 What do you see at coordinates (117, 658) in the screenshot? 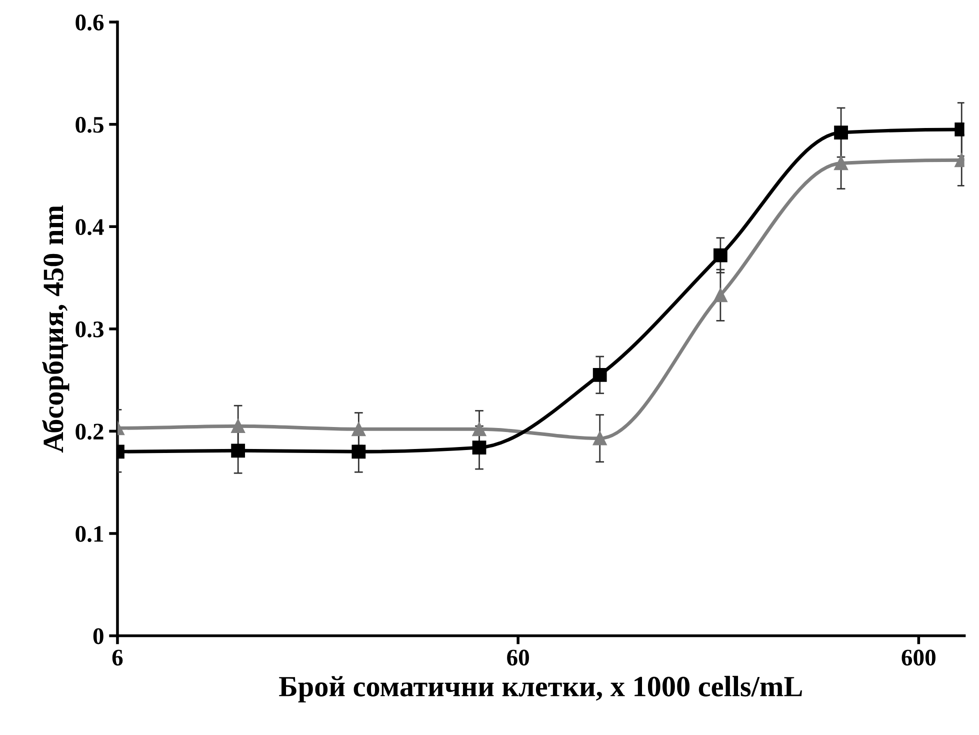
I see `x-tick-label: 6` at bounding box center [117, 658].